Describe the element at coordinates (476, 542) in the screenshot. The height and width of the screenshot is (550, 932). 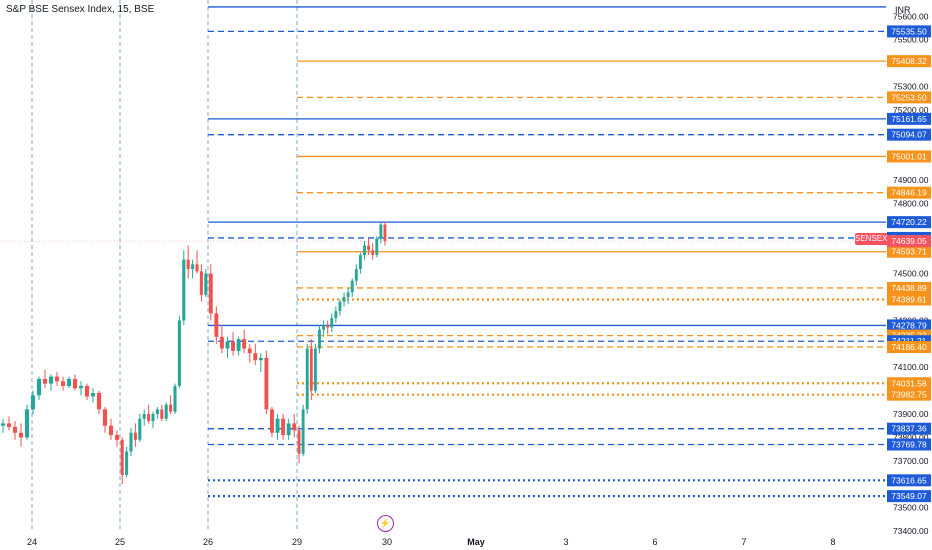
I see `x-tick-label: May` at that location.